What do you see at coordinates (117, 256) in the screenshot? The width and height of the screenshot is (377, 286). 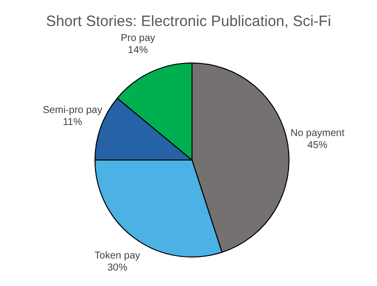 I see `slice-label: Token pay` at bounding box center [117, 256].